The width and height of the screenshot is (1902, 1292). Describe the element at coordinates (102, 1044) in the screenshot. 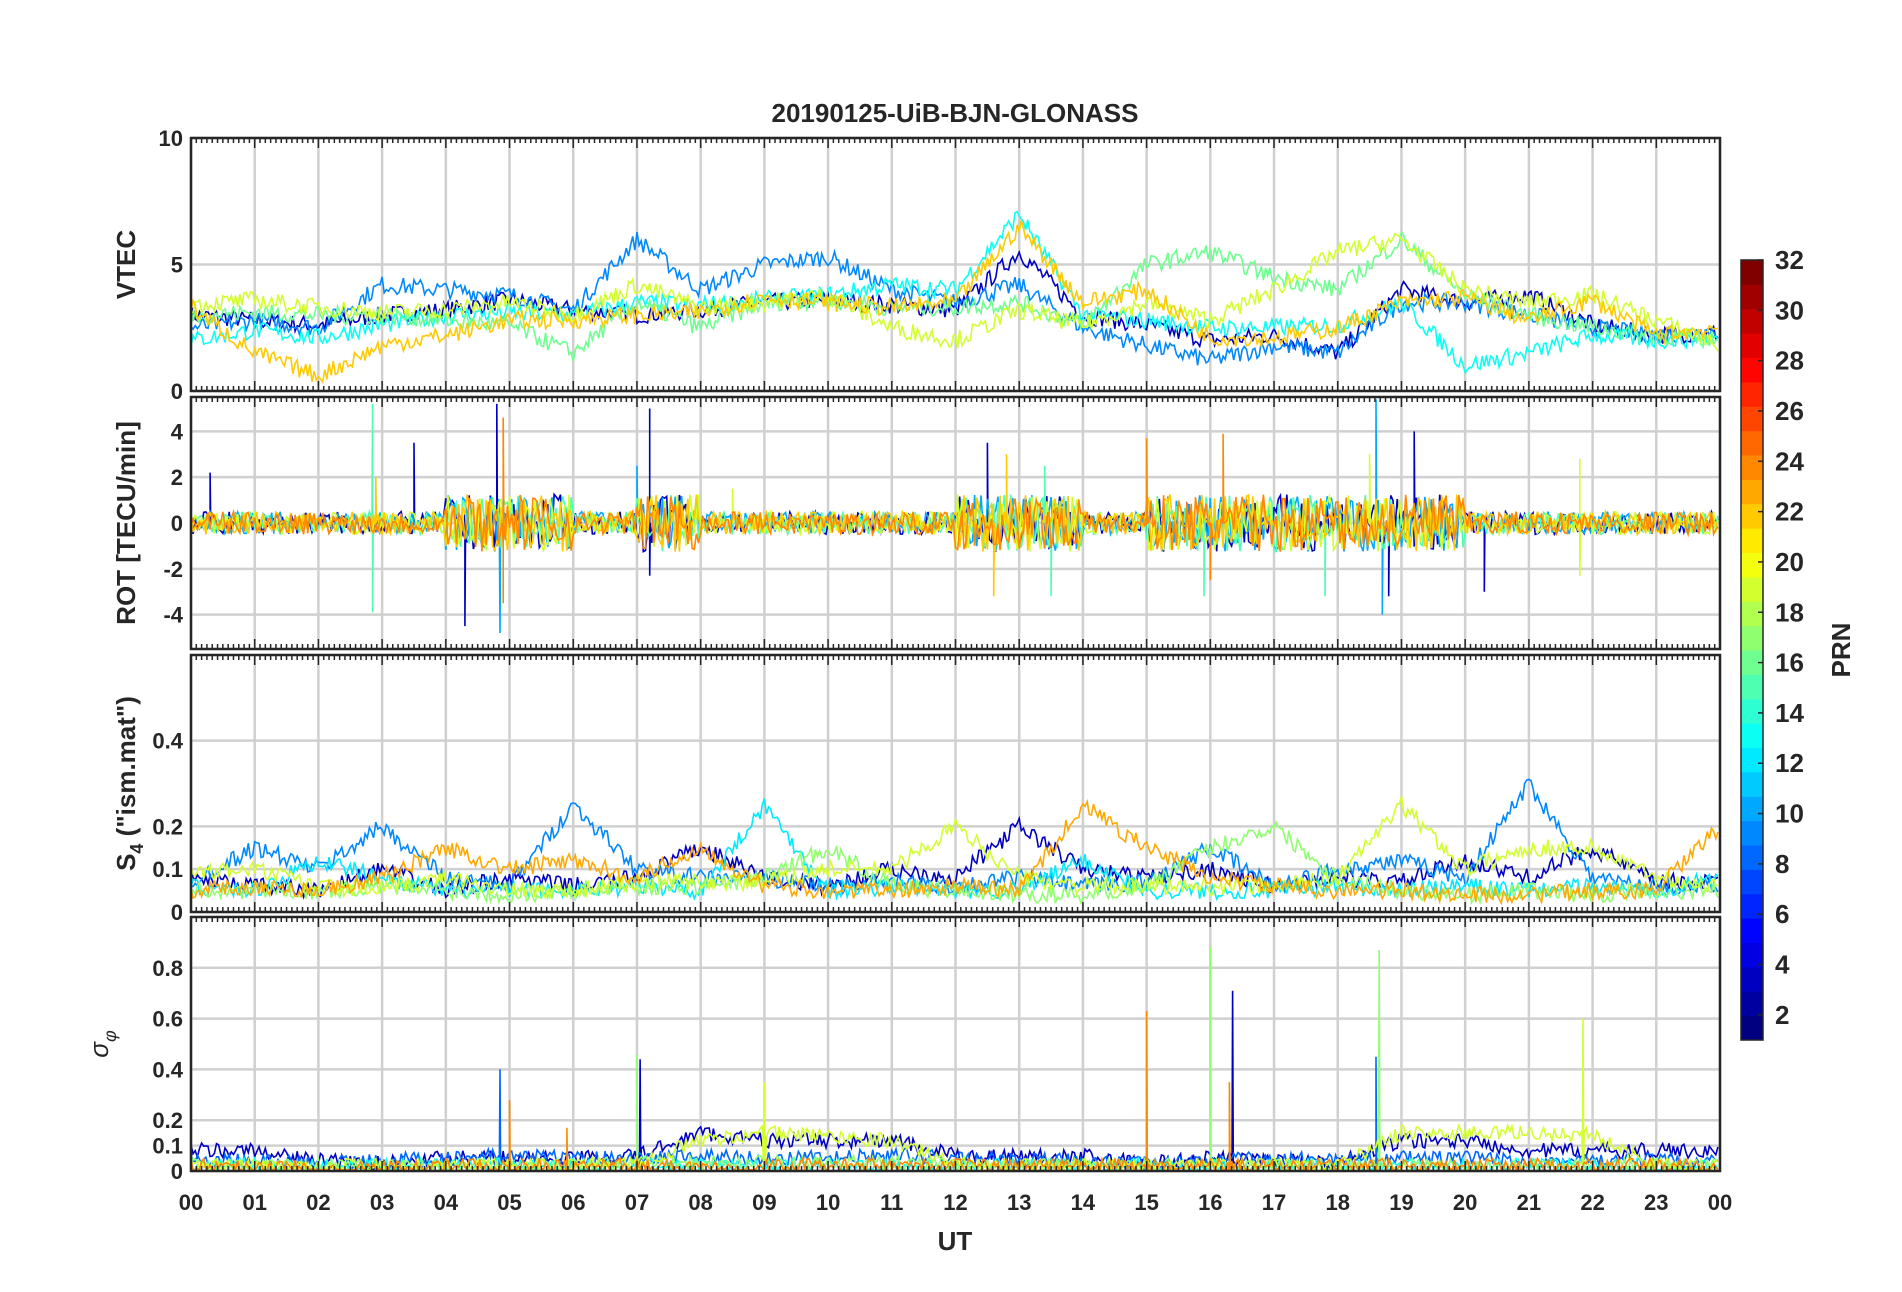

I see `y-axis-label: σφ` at that location.